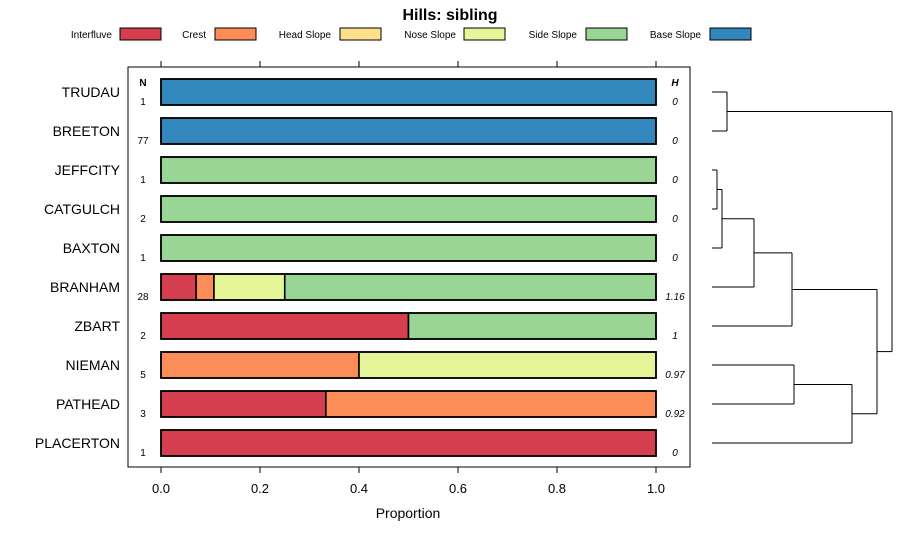 This screenshot has height=540, width=900. What do you see at coordinates (86, 131) in the screenshot?
I see `category-label-breeton: BREETON` at bounding box center [86, 131].